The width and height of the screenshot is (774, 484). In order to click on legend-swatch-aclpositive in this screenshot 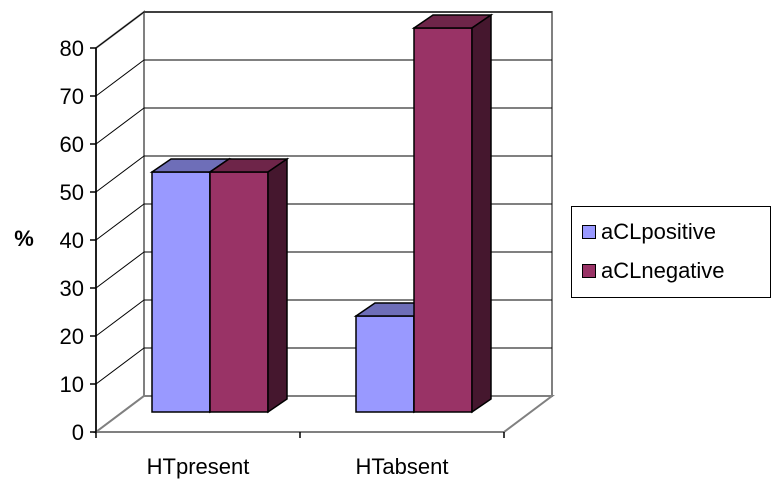, I will do `click(589, 232)`.